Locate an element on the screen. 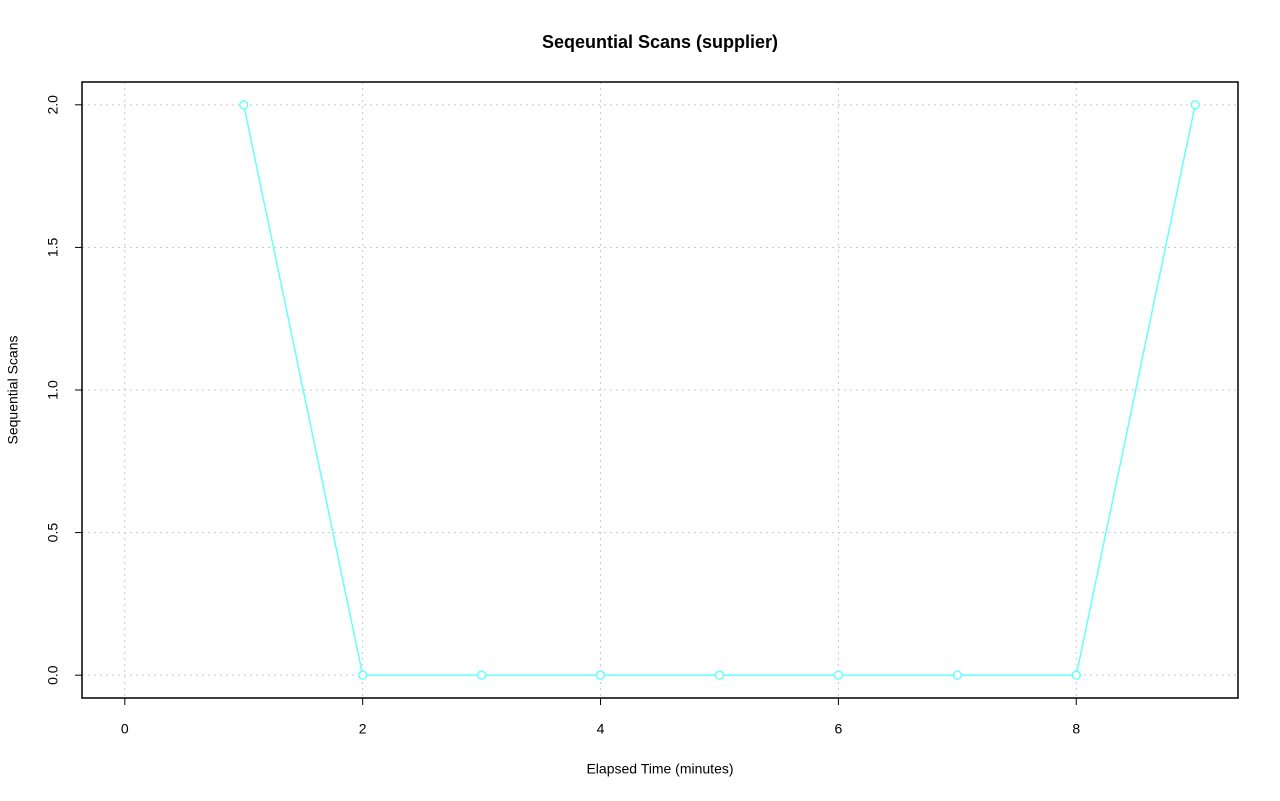  x-tick-label: 8 is located at coordinates (1076, 729).